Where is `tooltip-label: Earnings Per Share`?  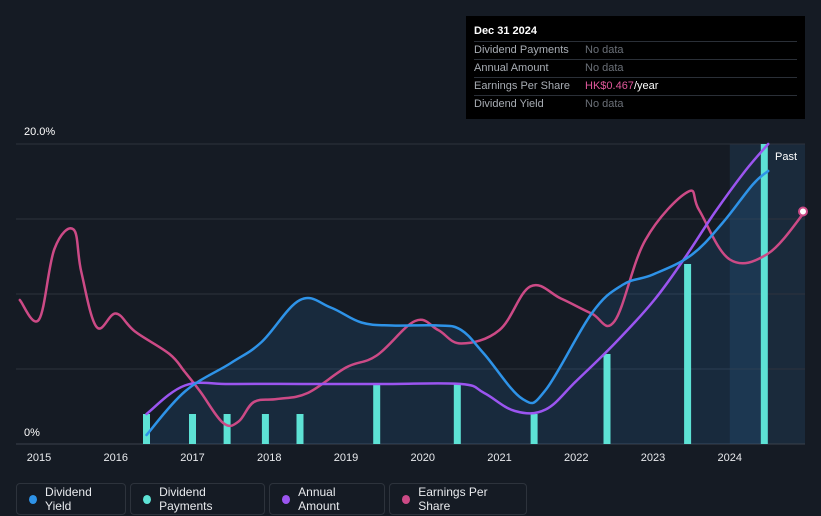 tooltip-label: Earnings Per Share is located at coordinates (522, 86).